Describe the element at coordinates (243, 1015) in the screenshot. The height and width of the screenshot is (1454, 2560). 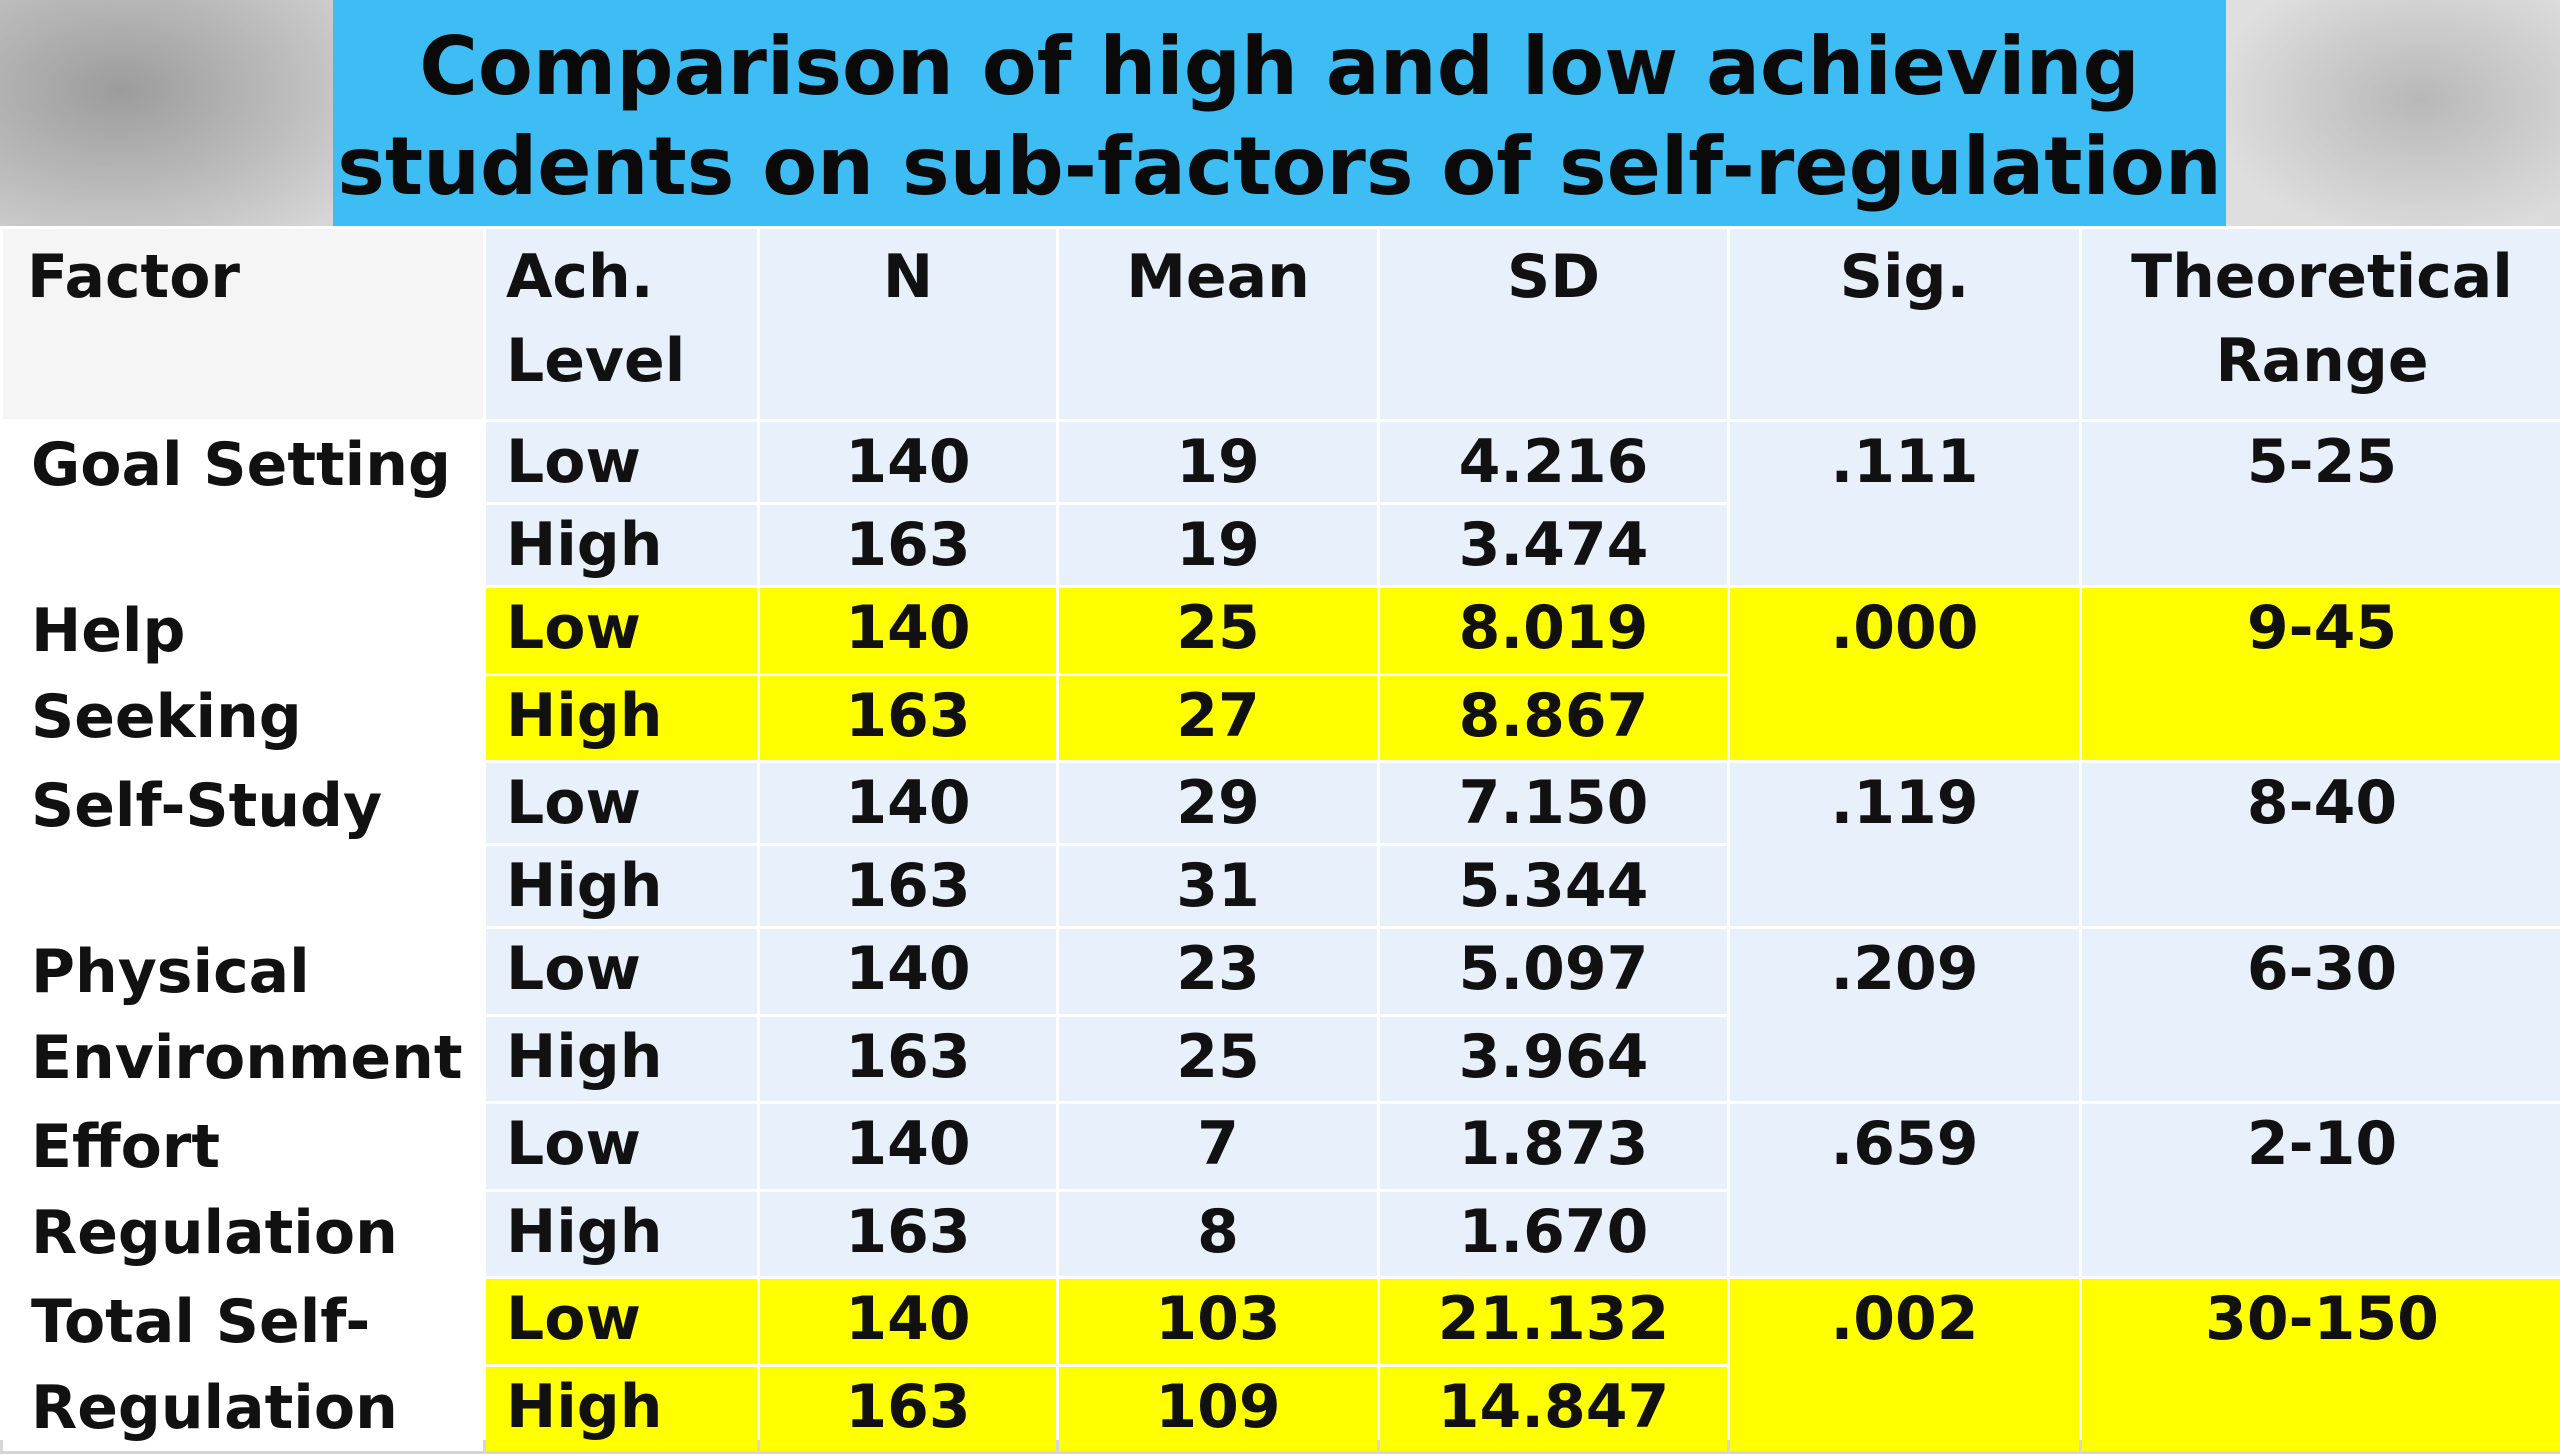
I see `factor-cell: Physical Environment` at that location.